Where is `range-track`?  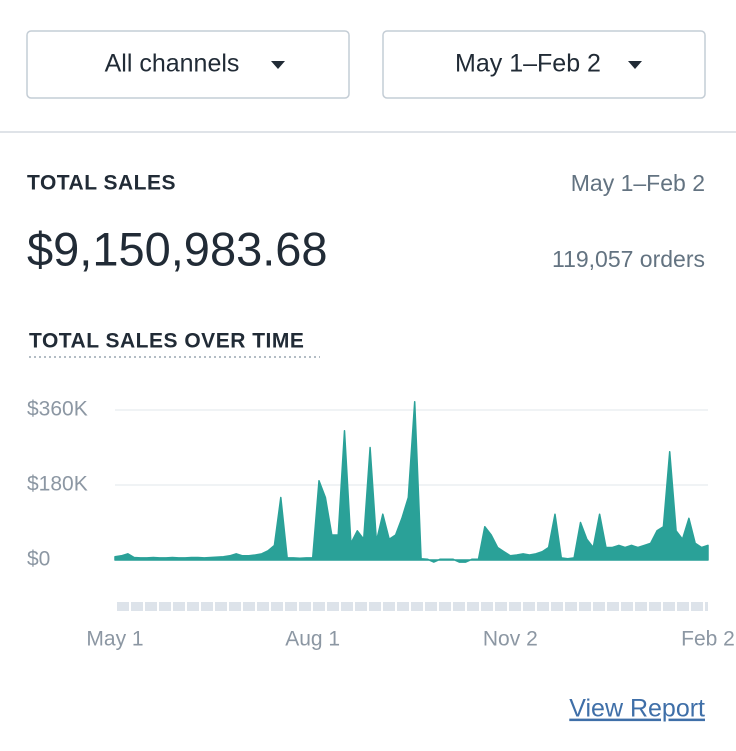 range-track is located at coordinates (411, 606).